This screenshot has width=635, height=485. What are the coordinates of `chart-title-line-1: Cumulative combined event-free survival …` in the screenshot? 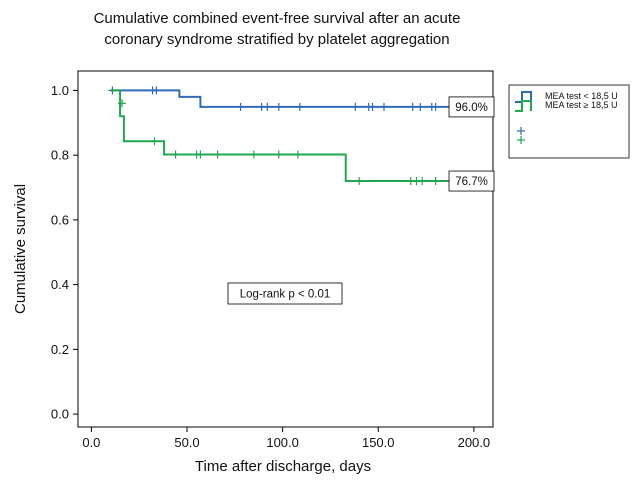 It's located at (277, 18).